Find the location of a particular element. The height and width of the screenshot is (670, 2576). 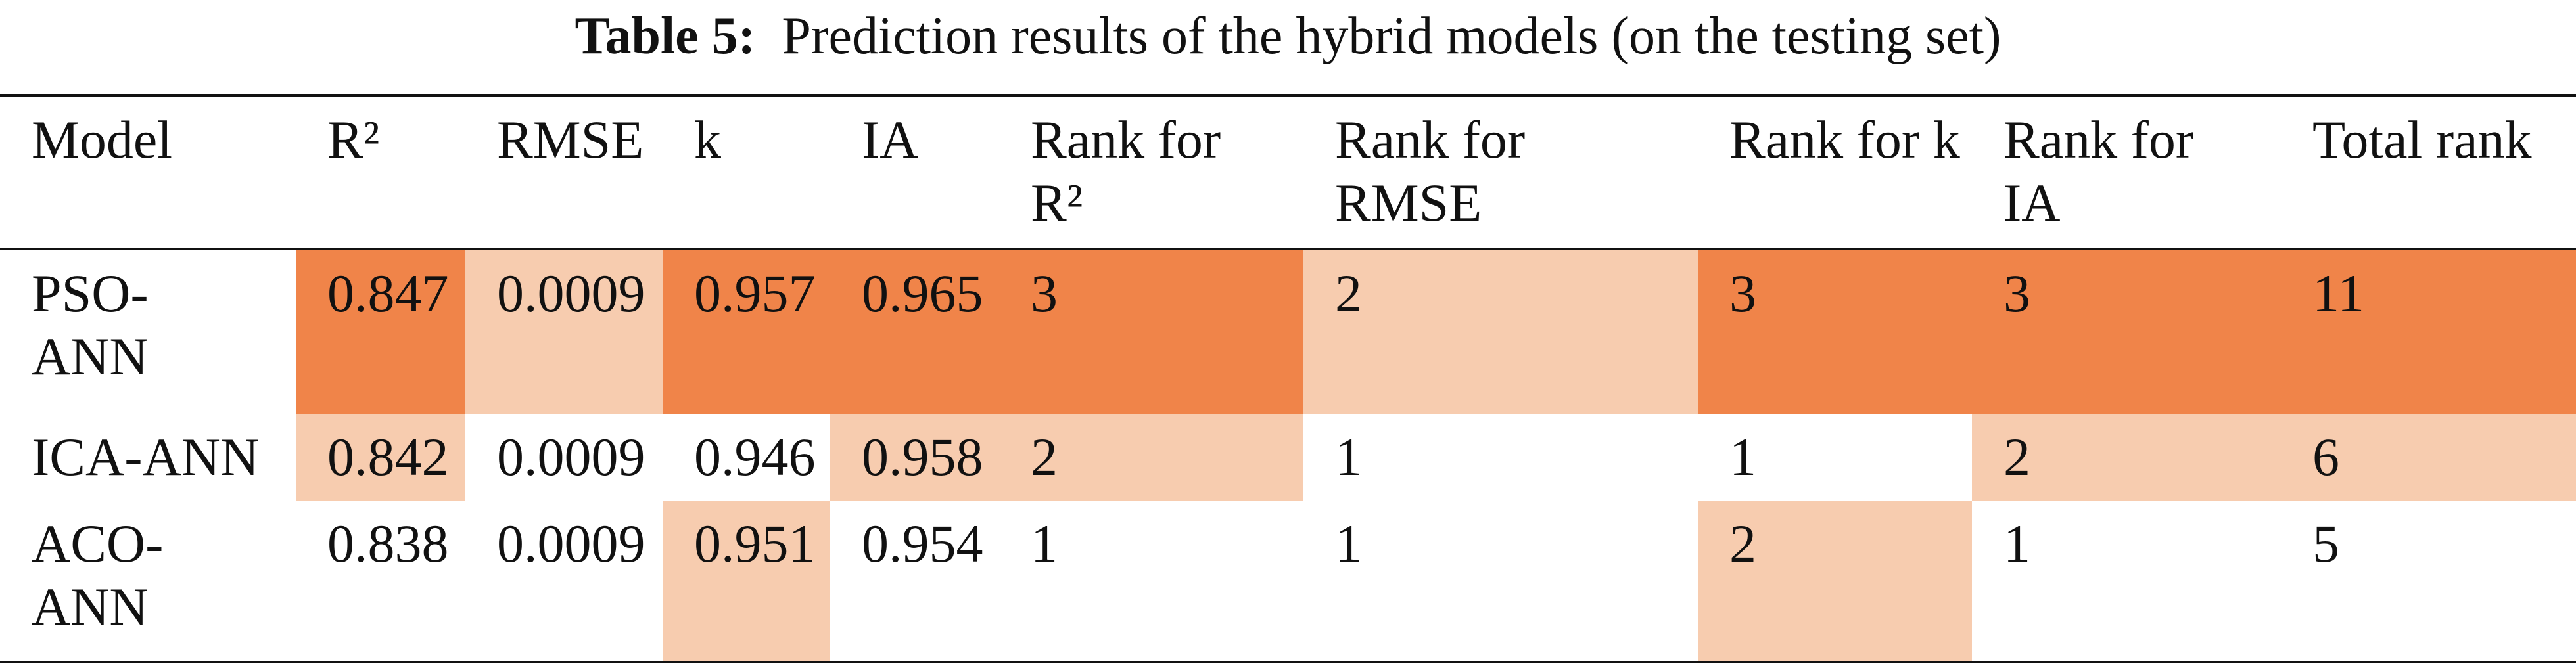

table-cell: 0.847 is located at coordinates (380, 332).